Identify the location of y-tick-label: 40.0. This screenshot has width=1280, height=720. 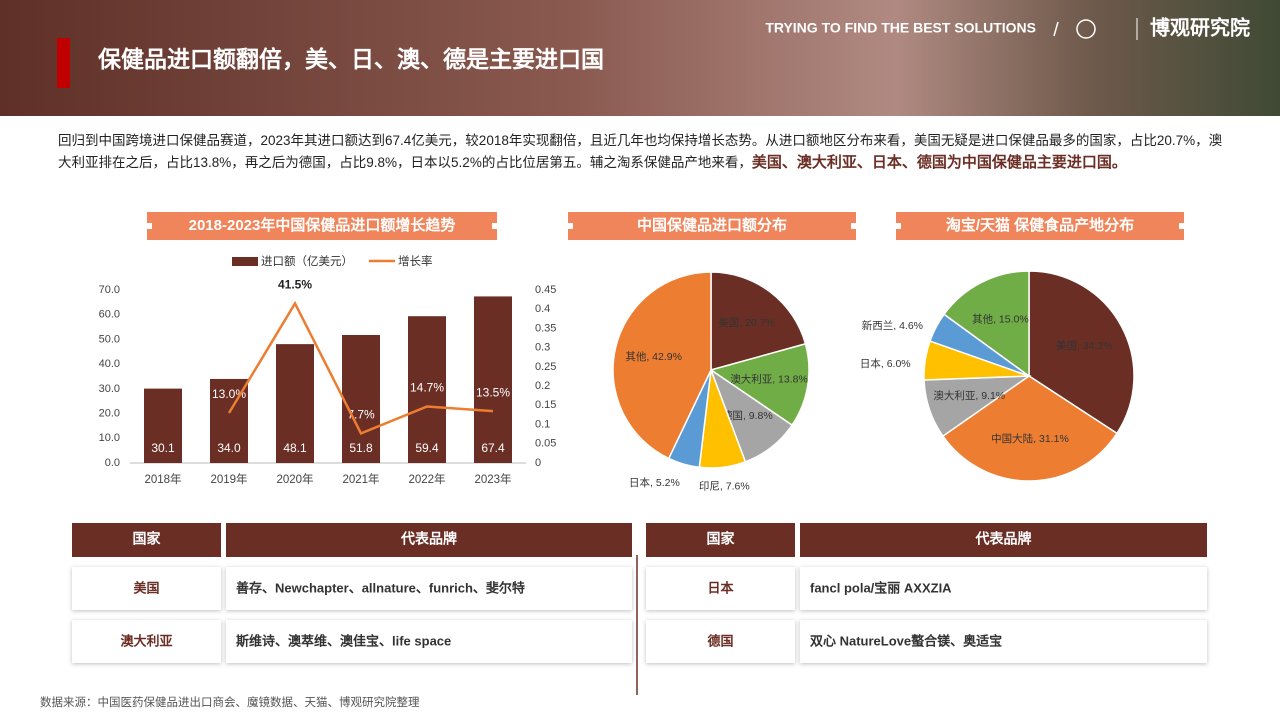
(109, 364).